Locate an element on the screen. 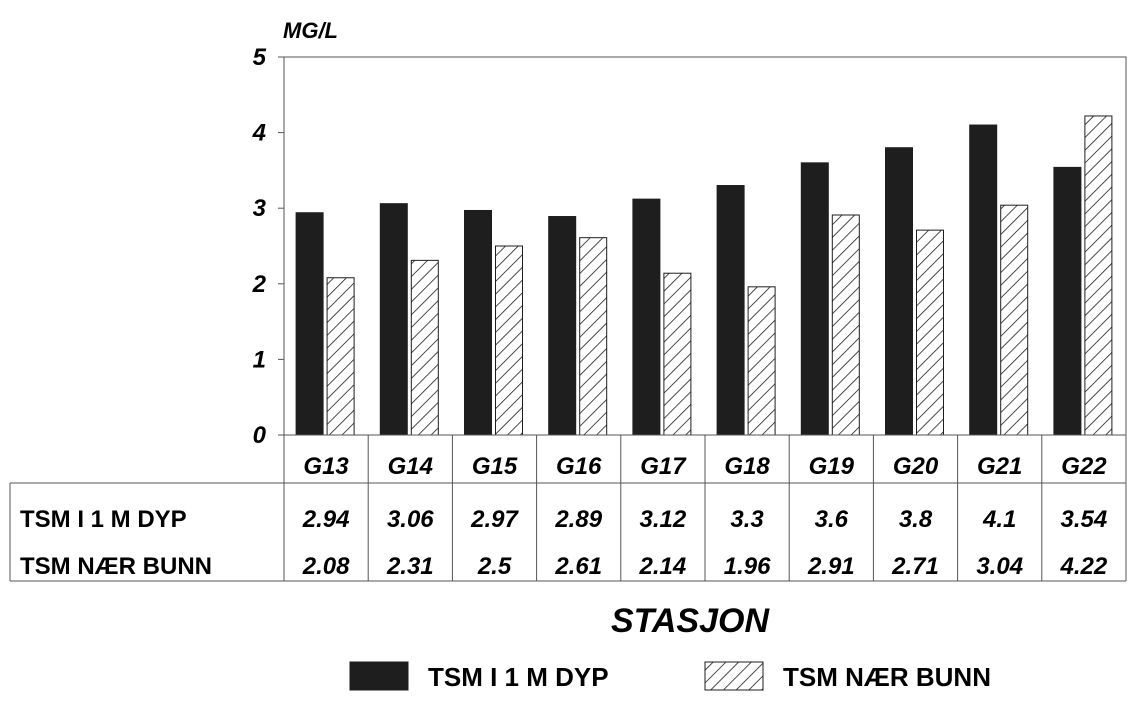 Image resolution: width=1130 pixels, height=718 pixels. table-value: 2.94 is located at coordinates (326, 519).